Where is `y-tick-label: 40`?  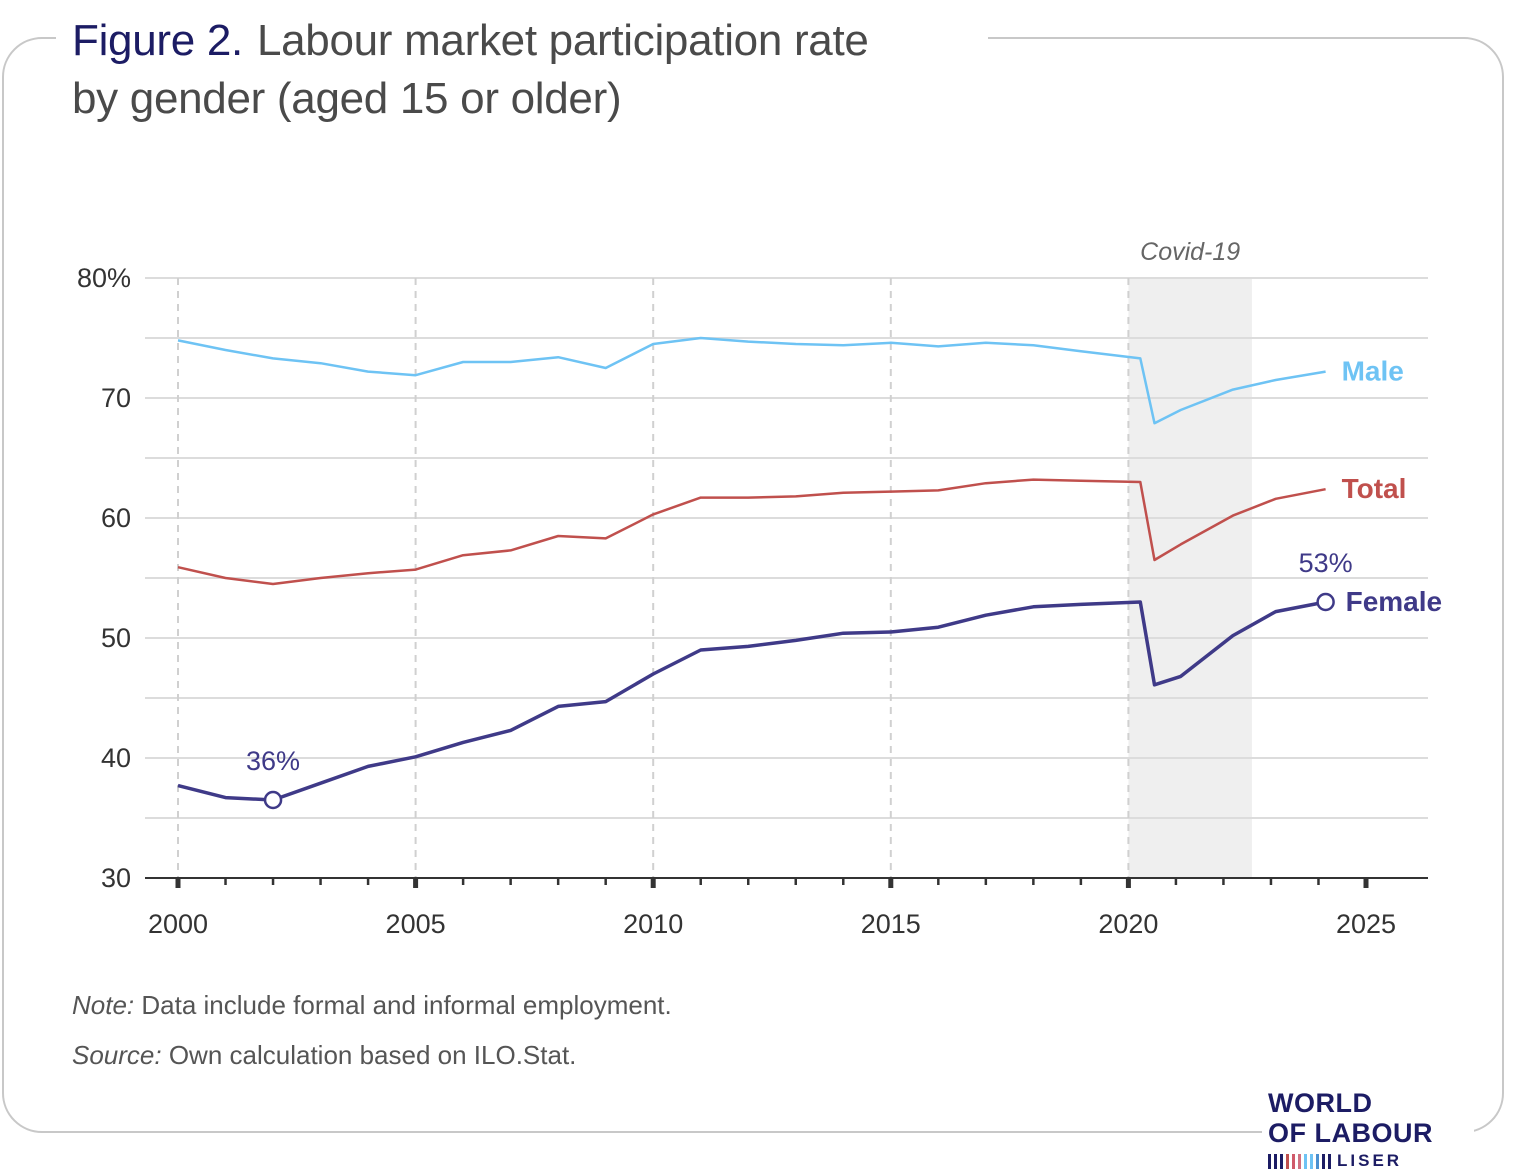
y-tick-label: 40 is located at coordinates (116, 758).